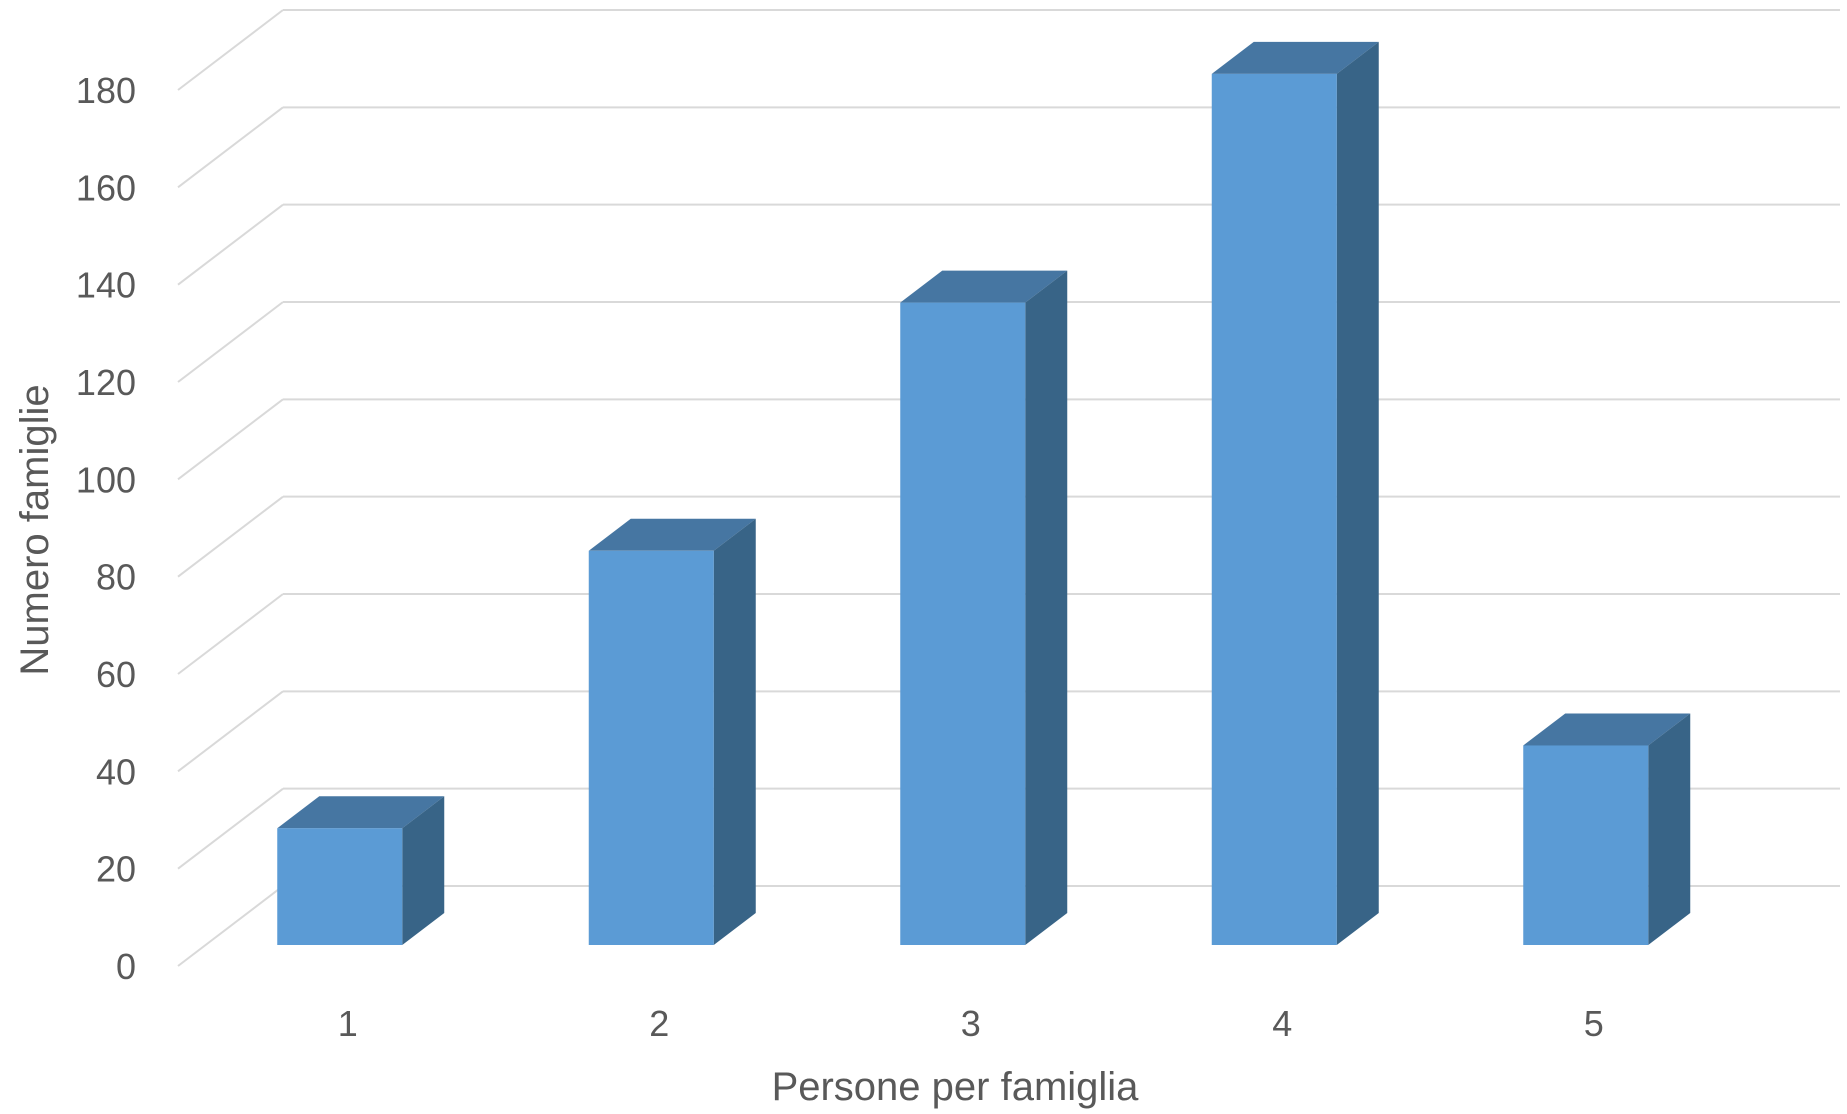  Describe the element at coordinates (1594, 1023) in the screenshot. I see `x-tick-label: 5` at that location.